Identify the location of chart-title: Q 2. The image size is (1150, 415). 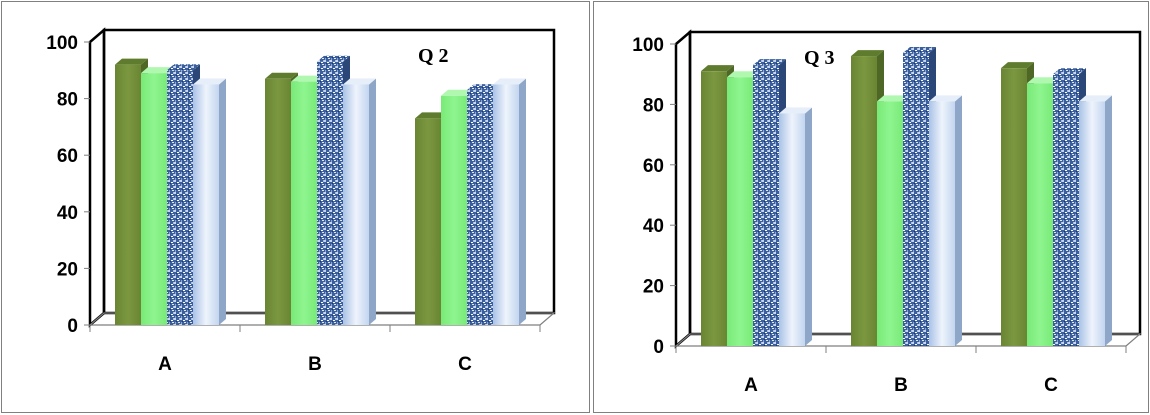
(433, 56).